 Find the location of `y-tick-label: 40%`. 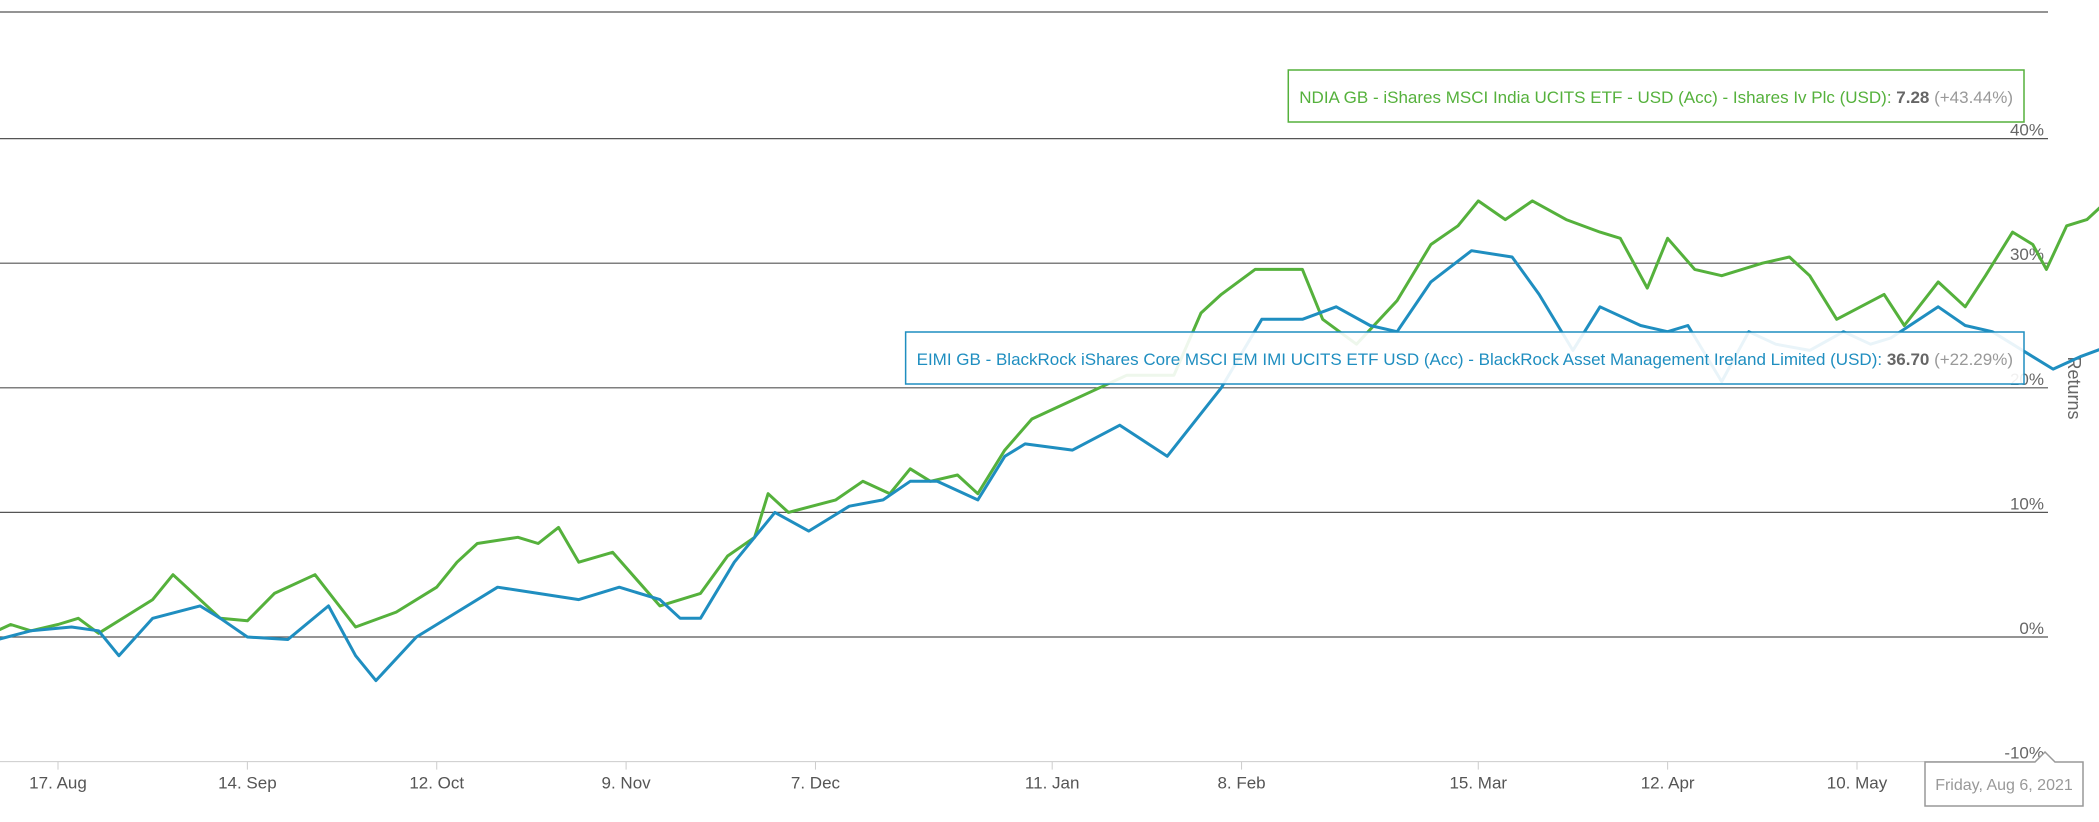

y-tick-label: 40% is located at coordinates (2027, 130).